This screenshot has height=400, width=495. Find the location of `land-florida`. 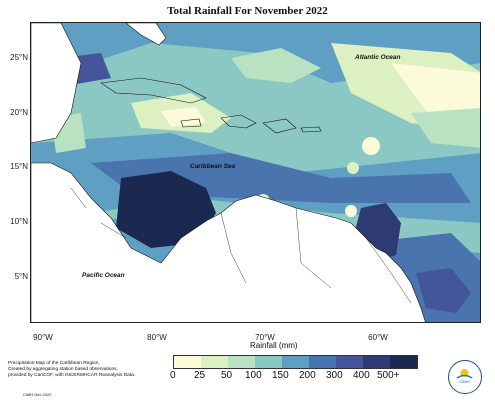

land-florida is located at coordinates (146, 34).